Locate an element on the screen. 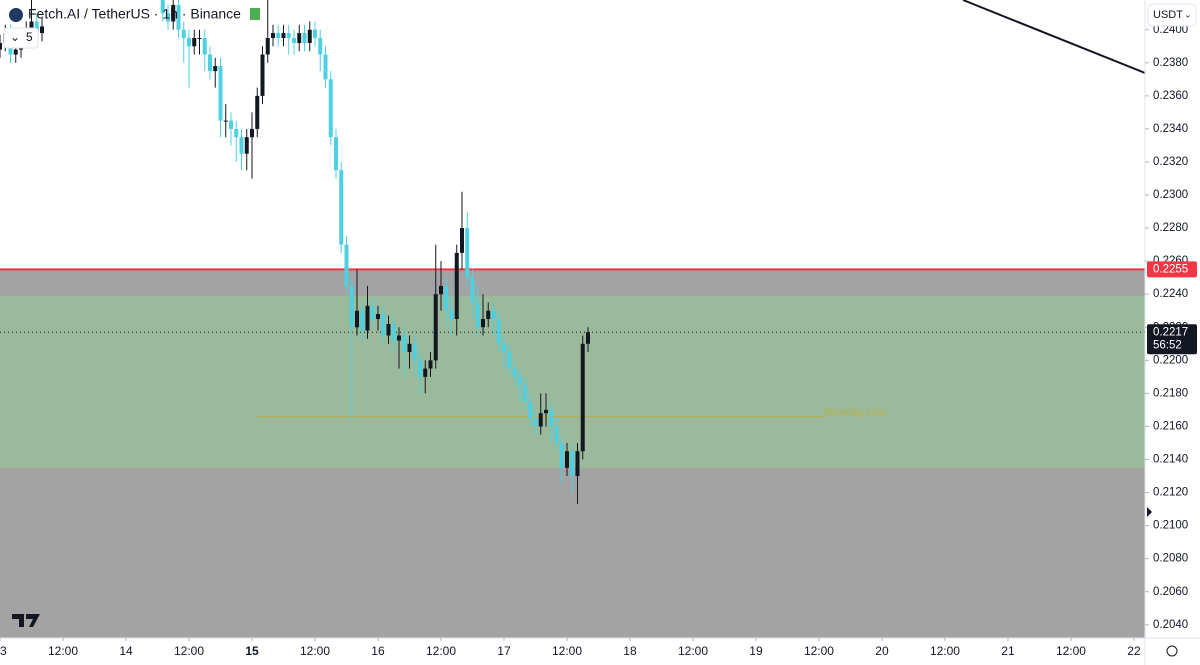  y-tick-label: 0.2400 is located at coordinates (1170, 30).